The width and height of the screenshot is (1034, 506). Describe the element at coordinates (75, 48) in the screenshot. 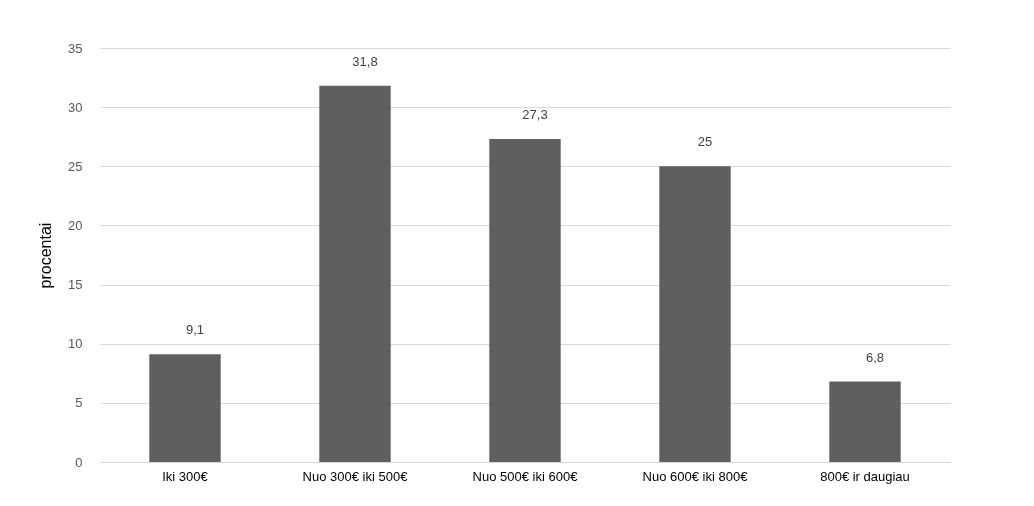

I see `y-tick-label: 35` at that location.